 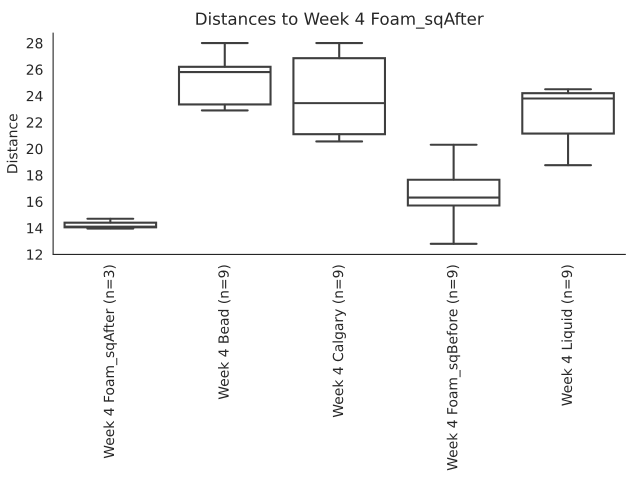 I want to click on x-tick-label: Week 4 Calgary (n=9), so click(x=339, y=341).